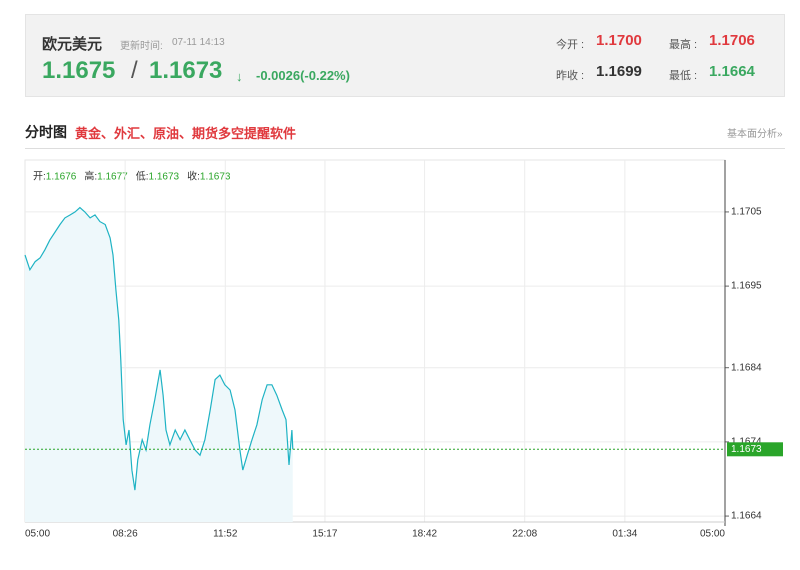 This screenshot has height=570, width=800. I want to click on stat-value: 1.1706, so click(732, 40).